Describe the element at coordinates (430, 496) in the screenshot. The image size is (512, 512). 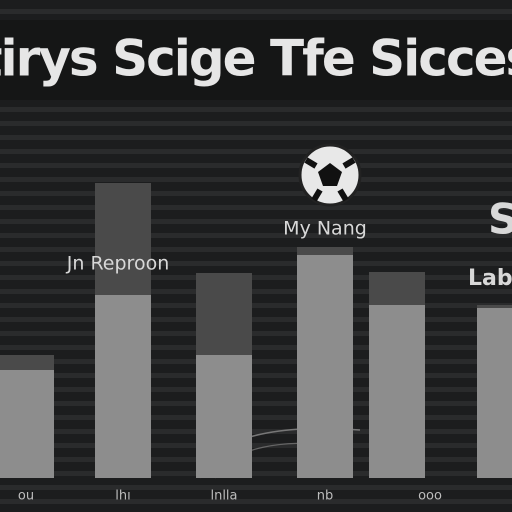
I see `x-tick-label: ooo` at that location.